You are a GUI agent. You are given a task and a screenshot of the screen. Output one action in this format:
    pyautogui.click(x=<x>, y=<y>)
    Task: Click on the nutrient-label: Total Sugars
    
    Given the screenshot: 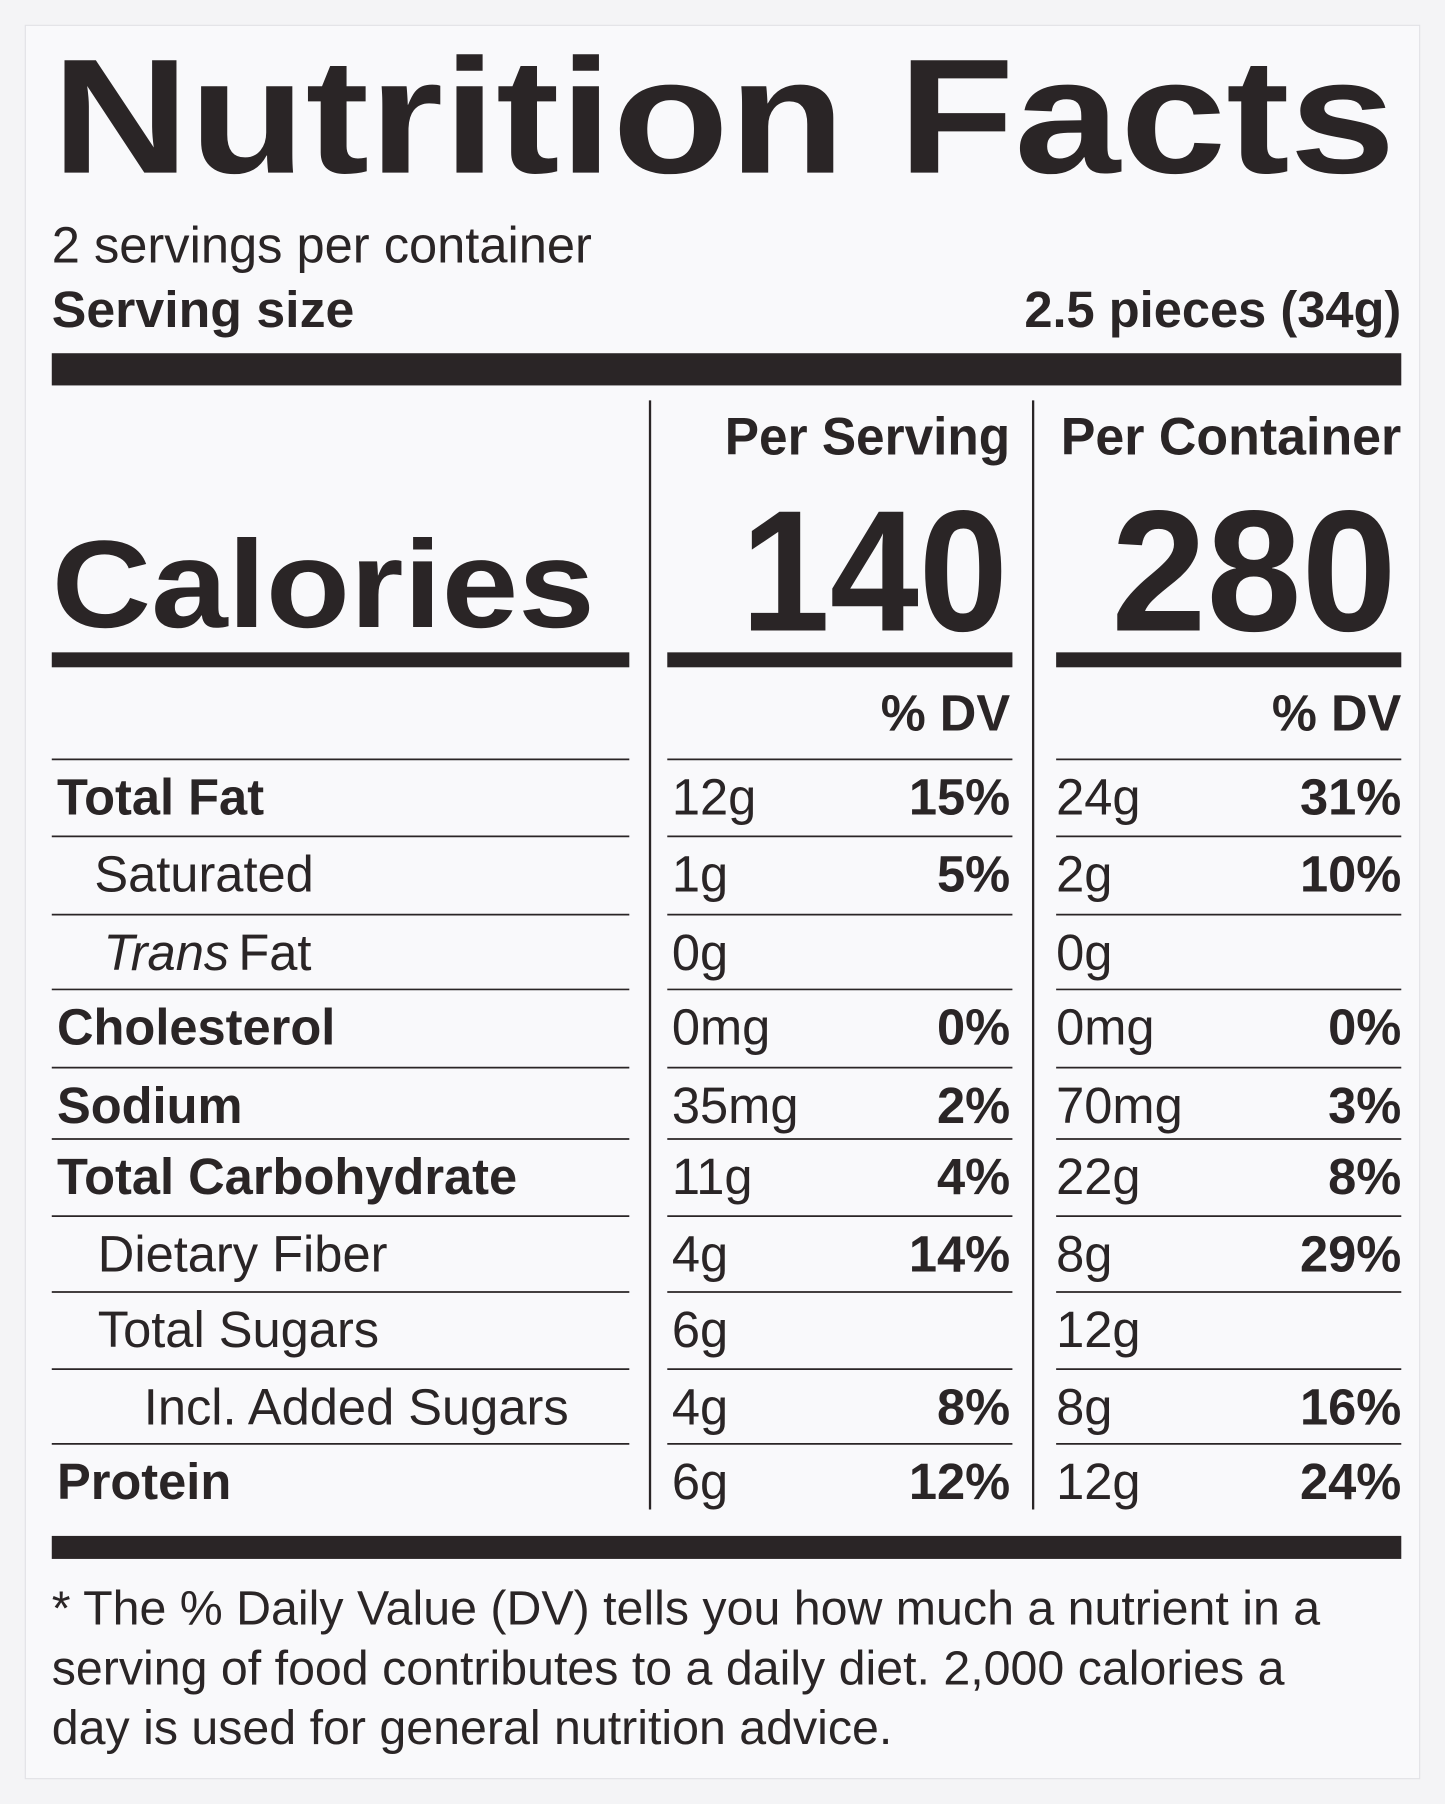 What is the action you would take?
    pyautogui.click(x=238, y=1329)
    